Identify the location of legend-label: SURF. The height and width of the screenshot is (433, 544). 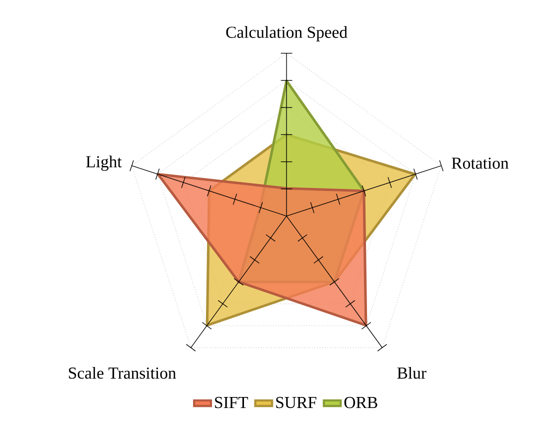
(296, 402).